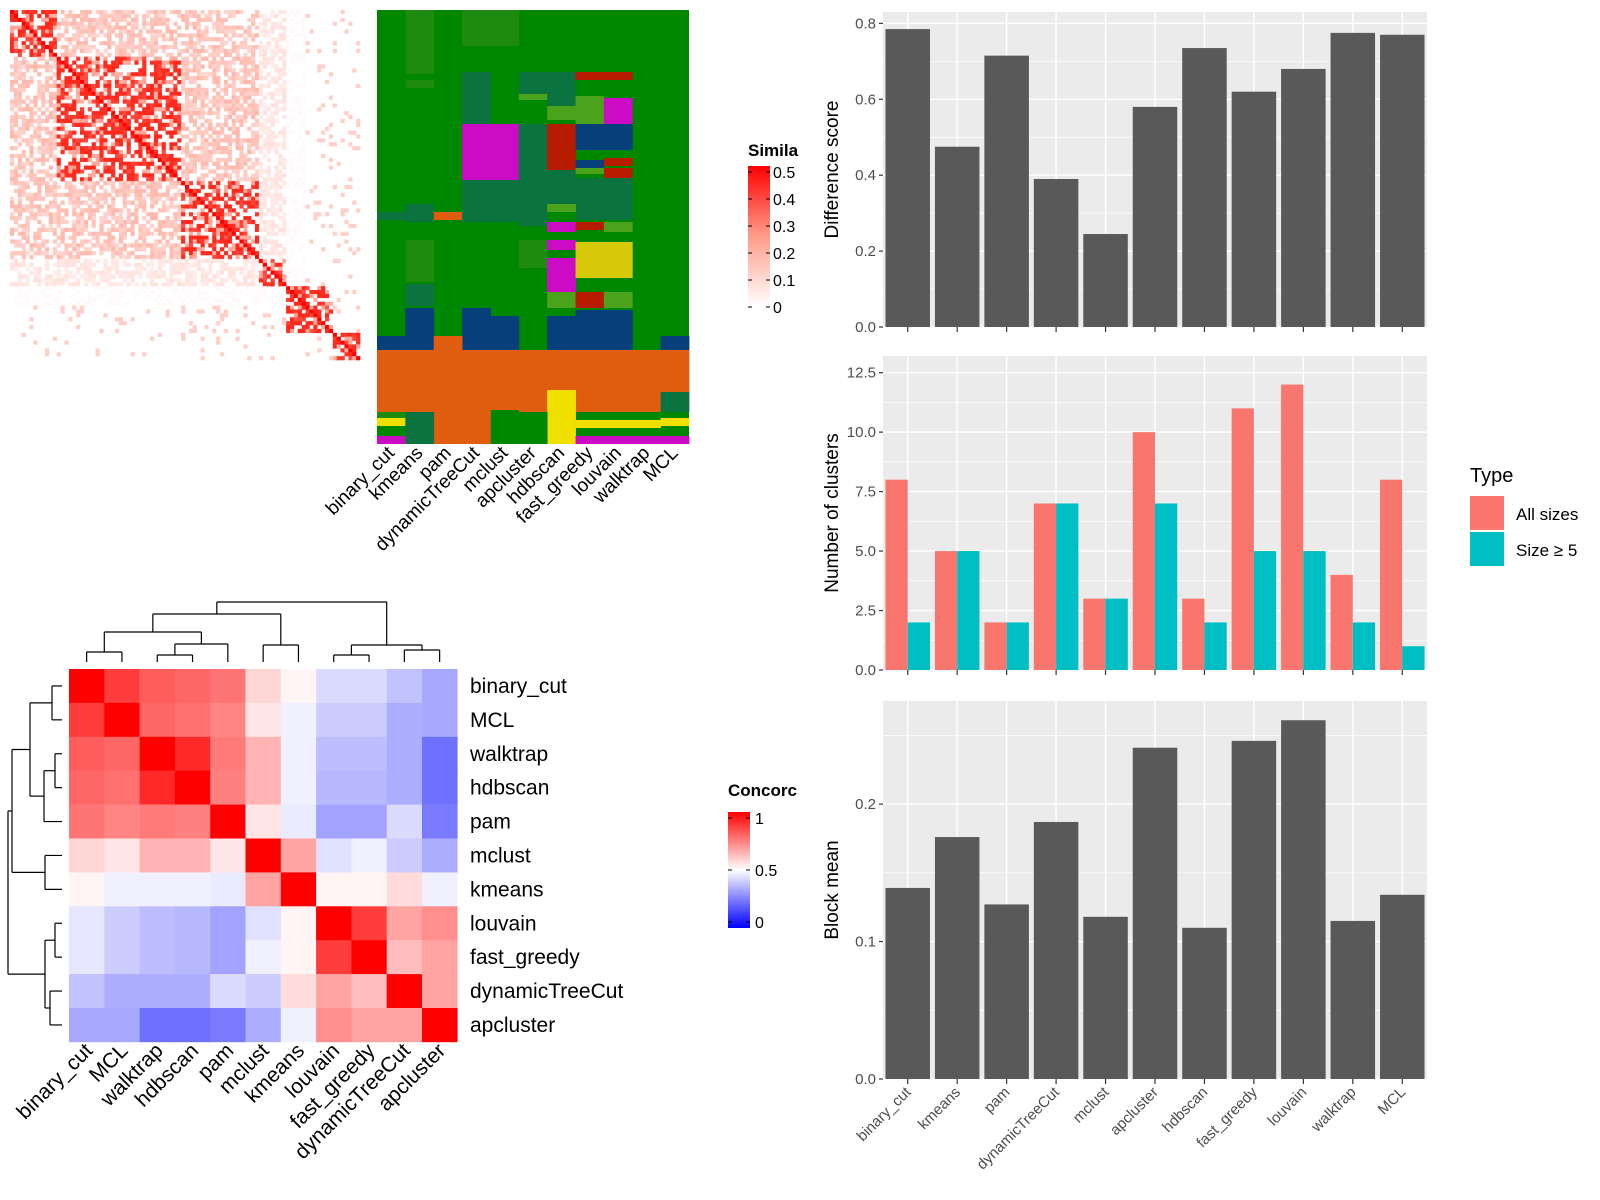  Describe the element at coordinates (1487, 513) in the screenshot. I see `legend-key-all-sizes` at that location.